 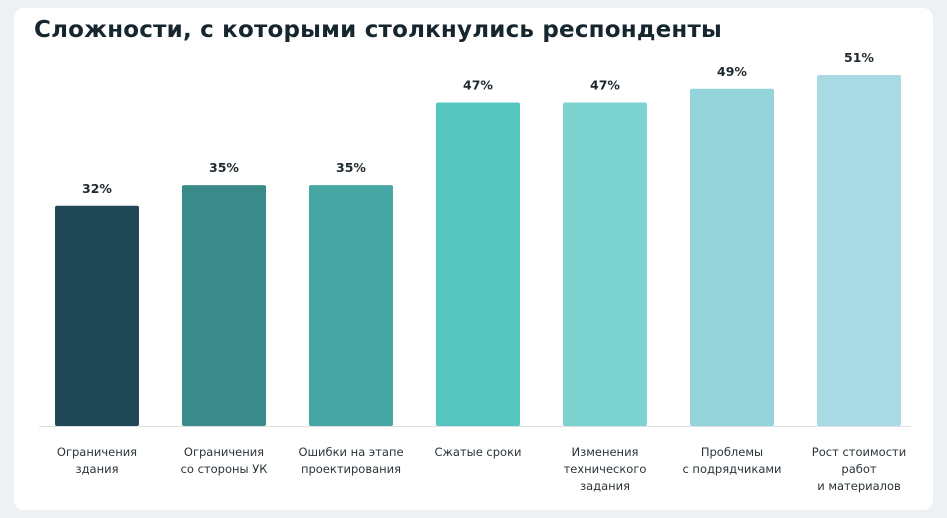 What do you see at coordinates (859, 452) in the screenshot?
I see `category-label-line: Рост стоимости` at bounding box center [859, 452].